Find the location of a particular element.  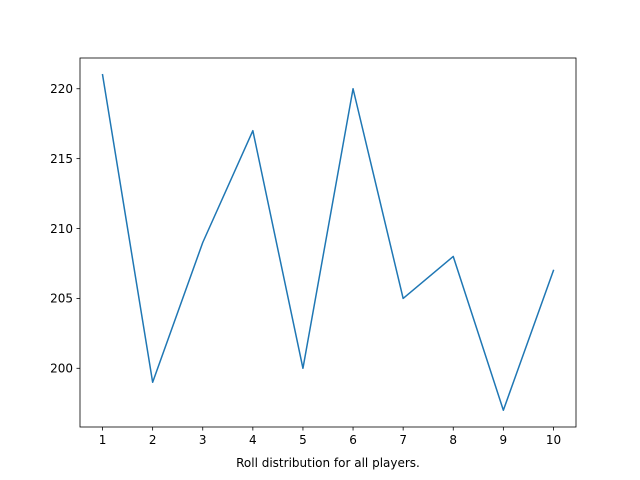

x-tick-label: 3 is located at coordinates (203, 440).